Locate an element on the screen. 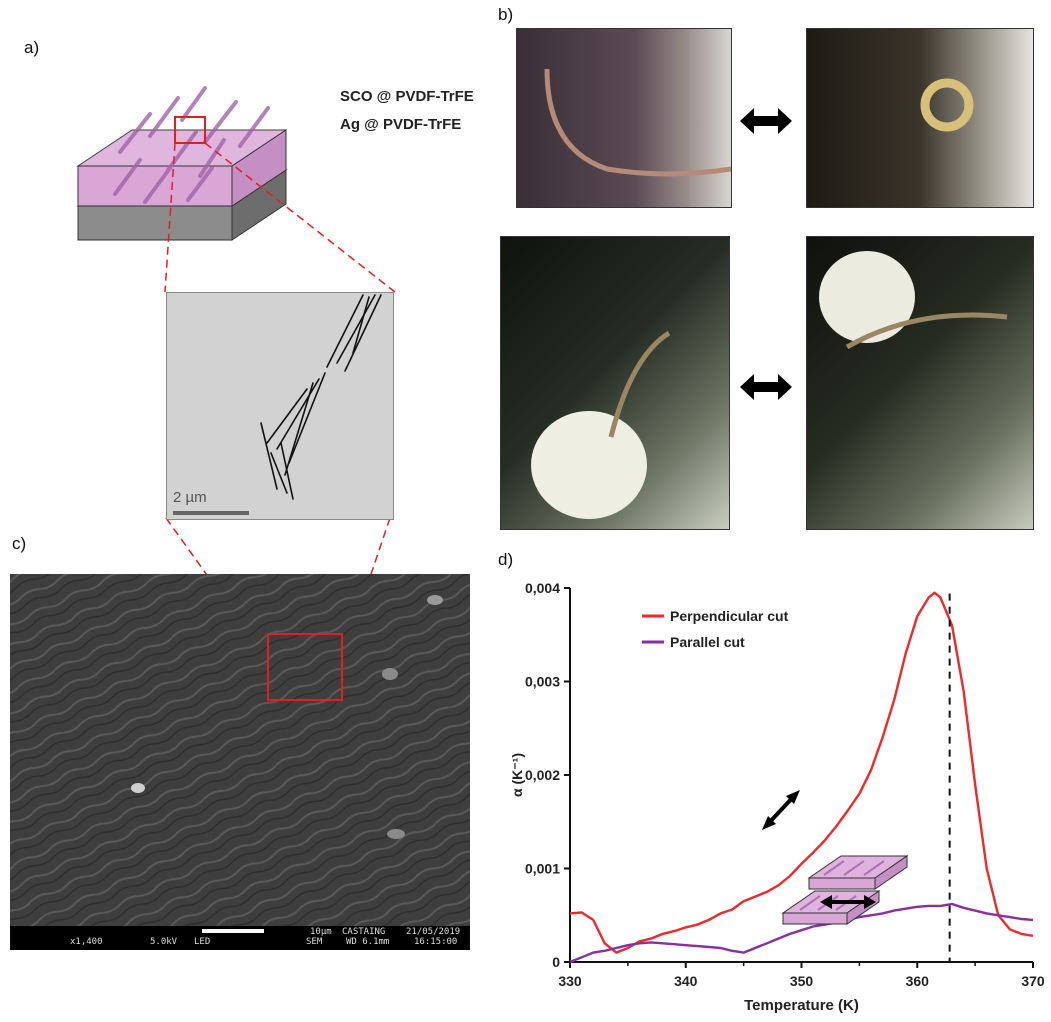 This screenshot has height=1022, width=1051. panel-label-b: b) is located at coordinates (506, 14).